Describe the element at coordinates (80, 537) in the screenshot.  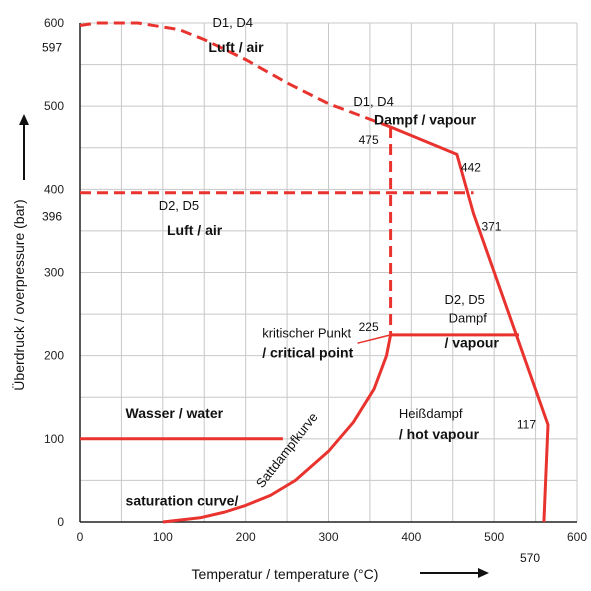
I see `x-tick-label: 0` at that location.